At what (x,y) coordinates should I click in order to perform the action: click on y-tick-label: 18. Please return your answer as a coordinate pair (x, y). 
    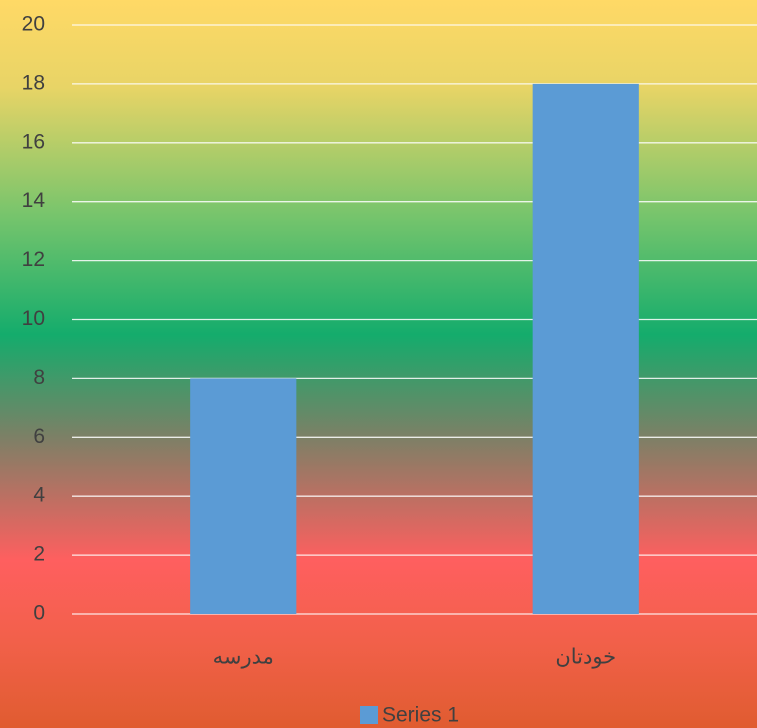
    Looking at the image, I should click on (33, 82).